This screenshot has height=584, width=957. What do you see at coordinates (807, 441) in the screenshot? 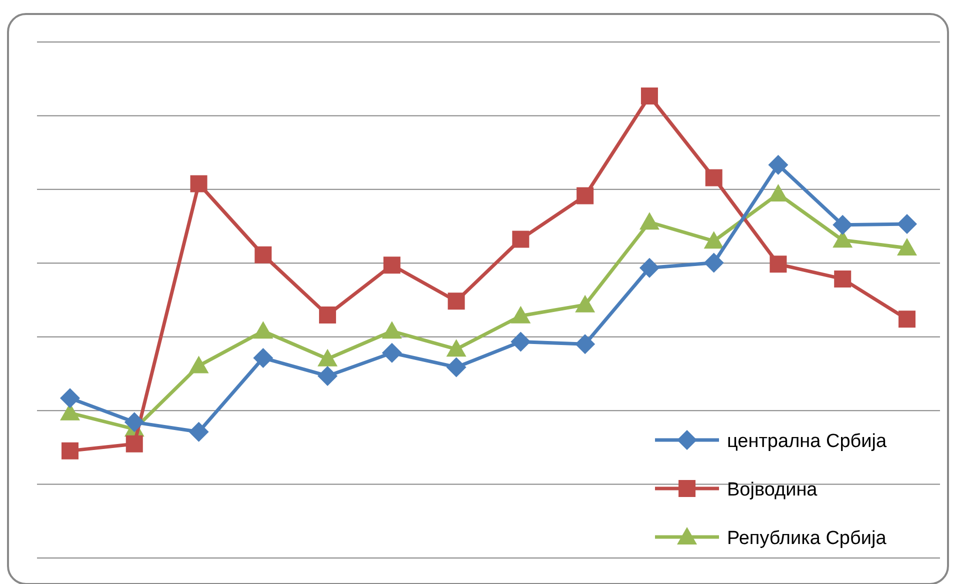
I see `legend-label: централна Србија` at bounding box center [807, 441].